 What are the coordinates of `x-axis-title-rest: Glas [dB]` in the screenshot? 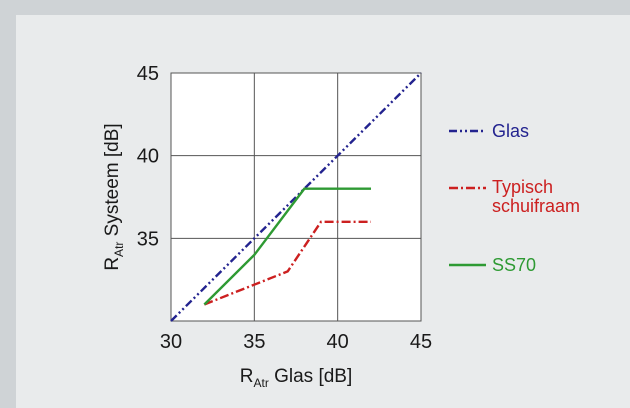 It's located at (310, 376).